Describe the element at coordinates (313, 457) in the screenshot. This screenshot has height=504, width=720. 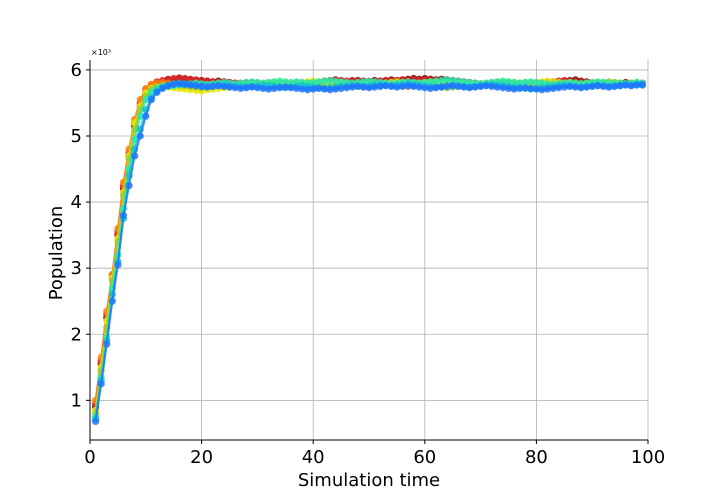
I see `x-tick-label: 40` at that location.